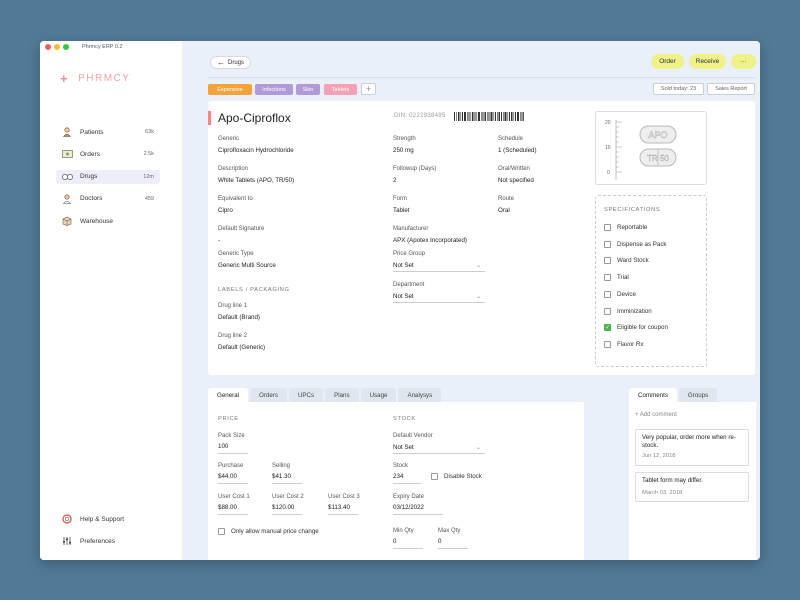 This screenshot has width=800, height=600. Describe the element at coordinates (659, 456) in the screenshot. I see `comment-date: Jun 12, 2018` at that location.